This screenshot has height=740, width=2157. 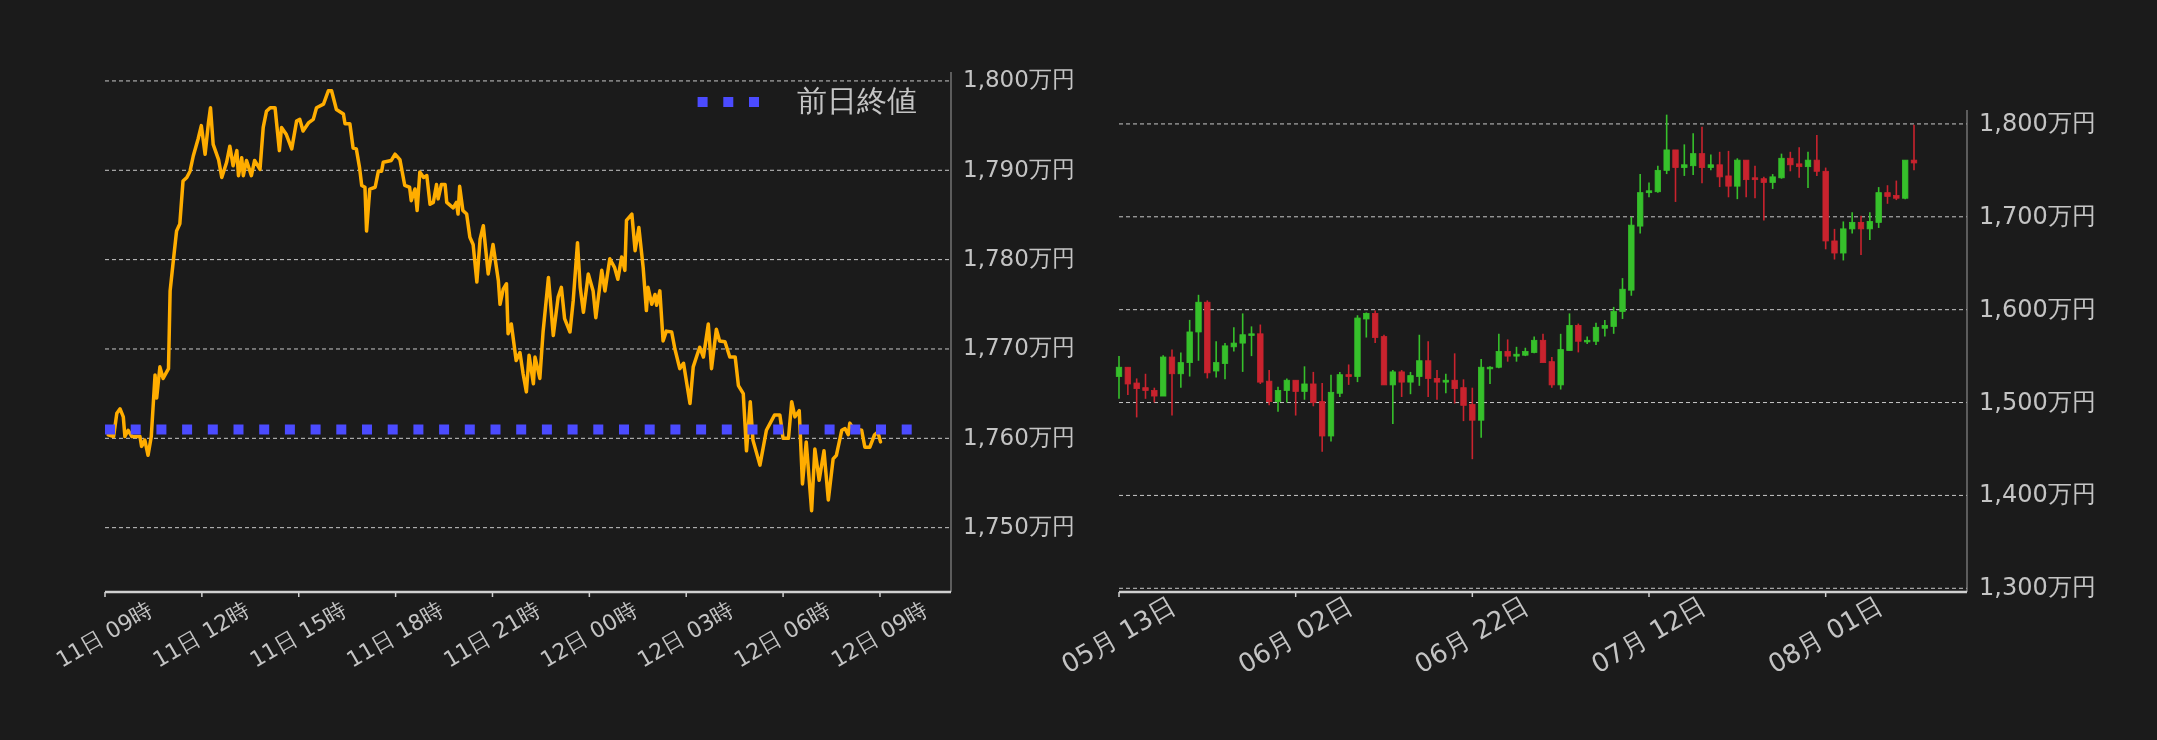 I want to click on x-tick-label: 08月 01日, so click(x=1825, y=635).